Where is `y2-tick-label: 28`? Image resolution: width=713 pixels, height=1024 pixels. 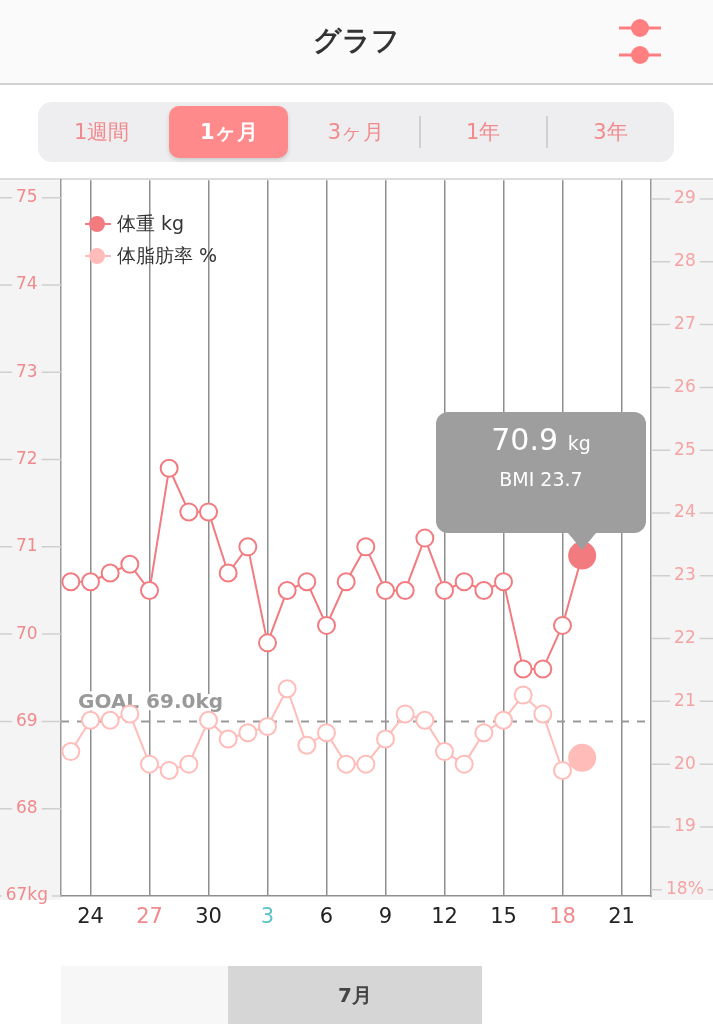 y2-tick-label: 28 is located at coordinates (685, 260).